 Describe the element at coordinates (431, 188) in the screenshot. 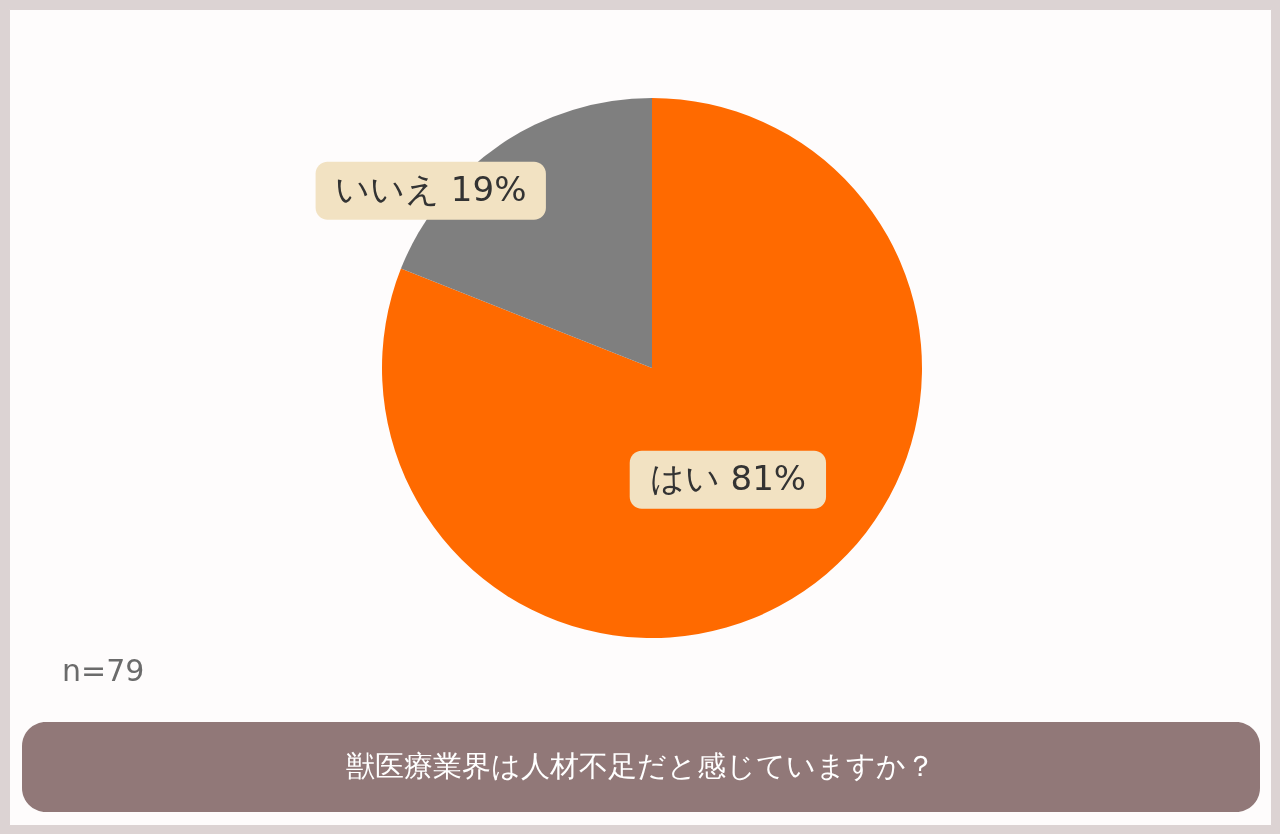

I see `slice-label: いいえ 19%` at that location.